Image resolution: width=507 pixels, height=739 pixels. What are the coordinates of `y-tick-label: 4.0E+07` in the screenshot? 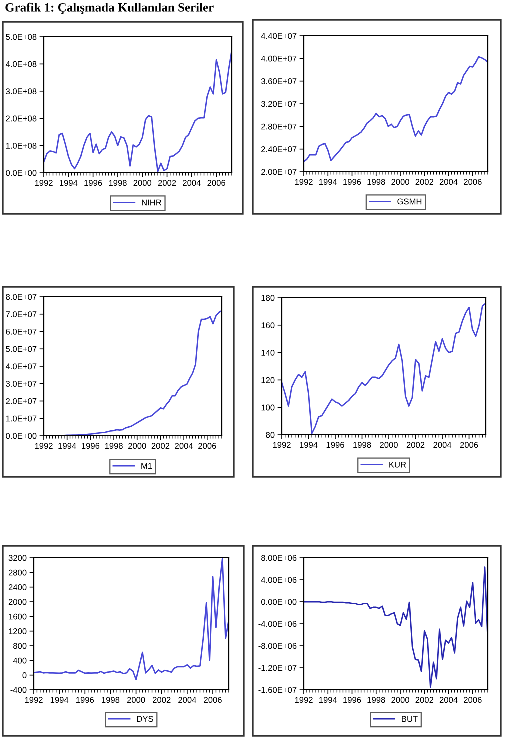 It's located at (21, 367).